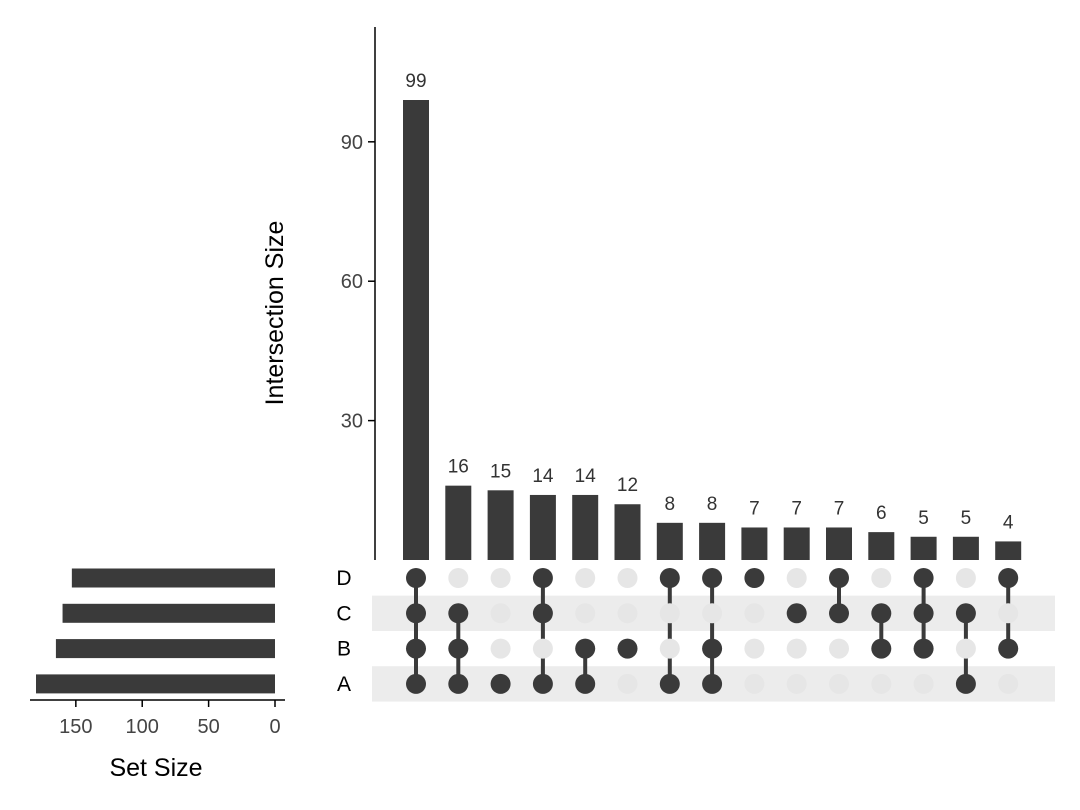  Describe the element at coordinates (881, 513) in the screenshot. I see `intersection-bar-label: 6` at that location.